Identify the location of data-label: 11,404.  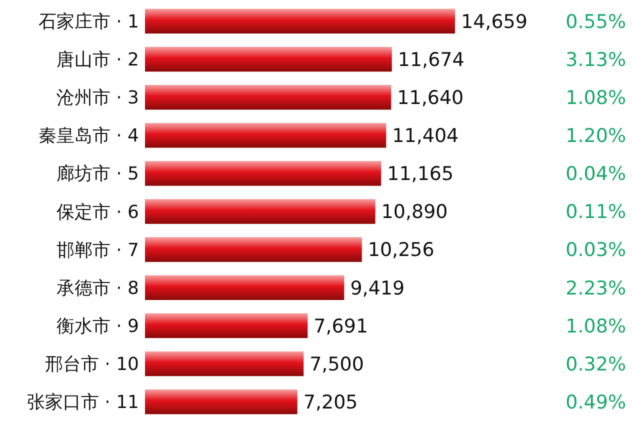
(425, 136).